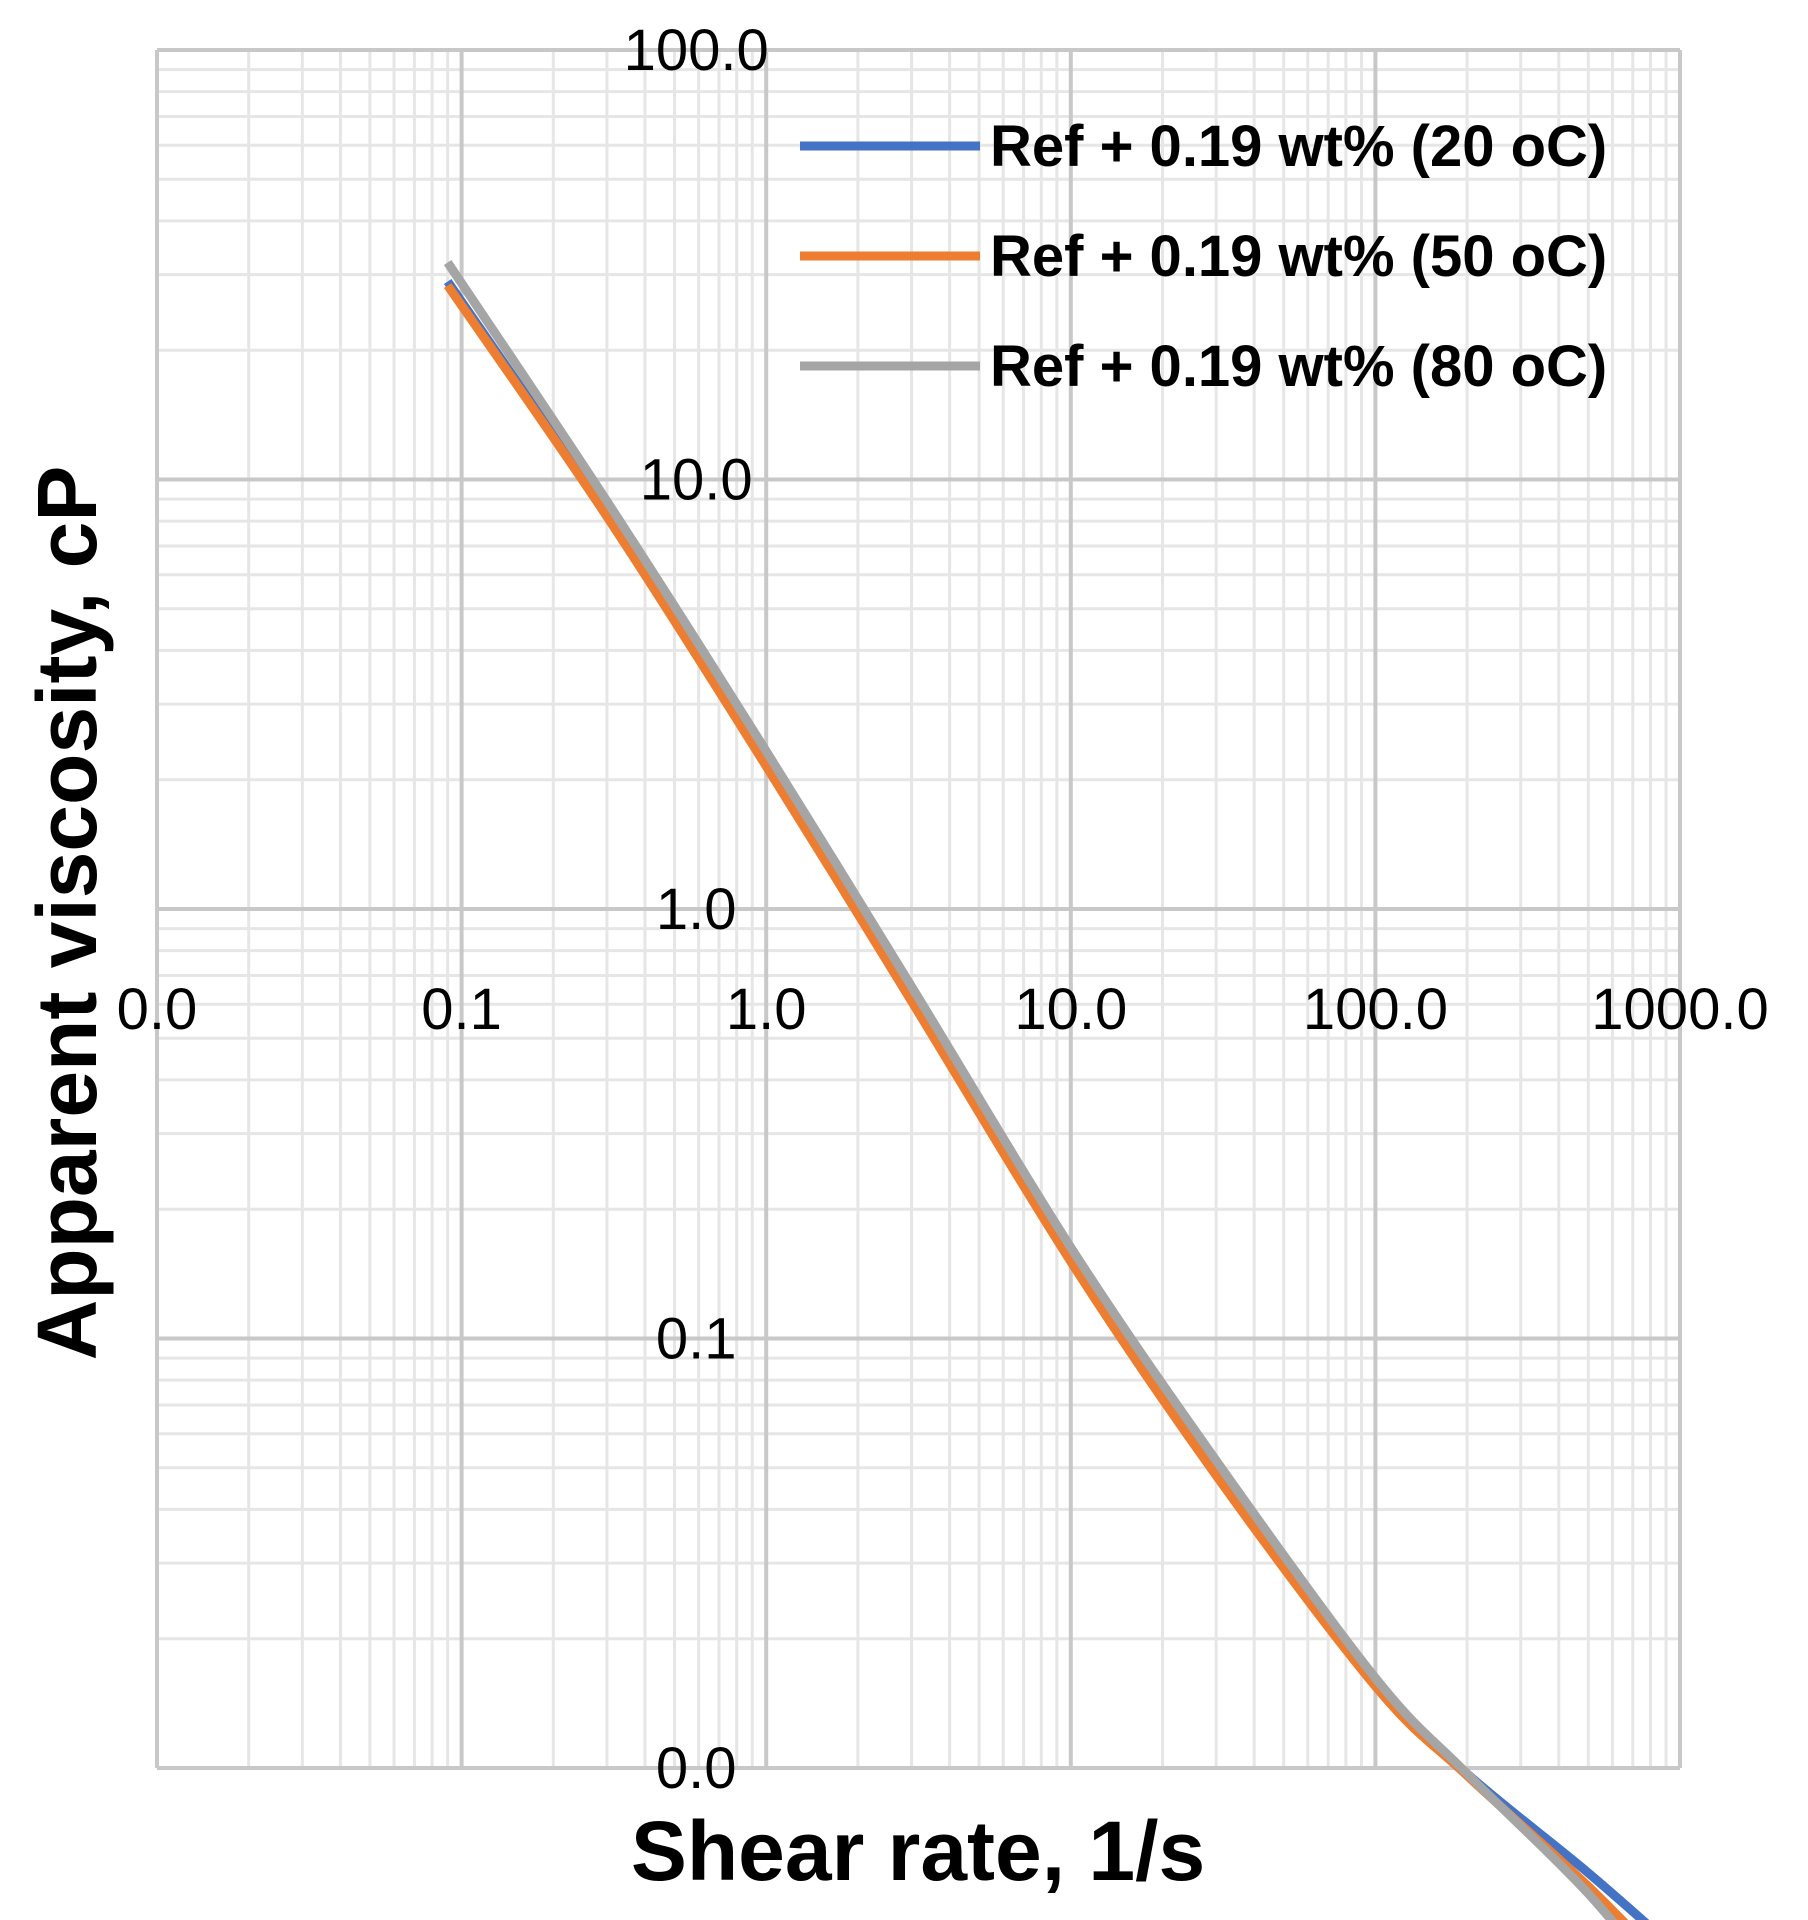 Image resolution: width=1808 pixels, height=1920 pixels. What do you see at coordinates (1070, 1009) in the screenshot?
I see `x-tick-label: 10.0` at bounding box center [1070, 1009].